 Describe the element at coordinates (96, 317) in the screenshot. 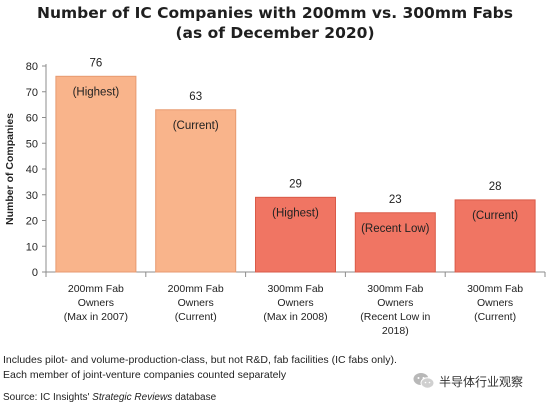

I see `category-label: (Max in 2007)` at that location.